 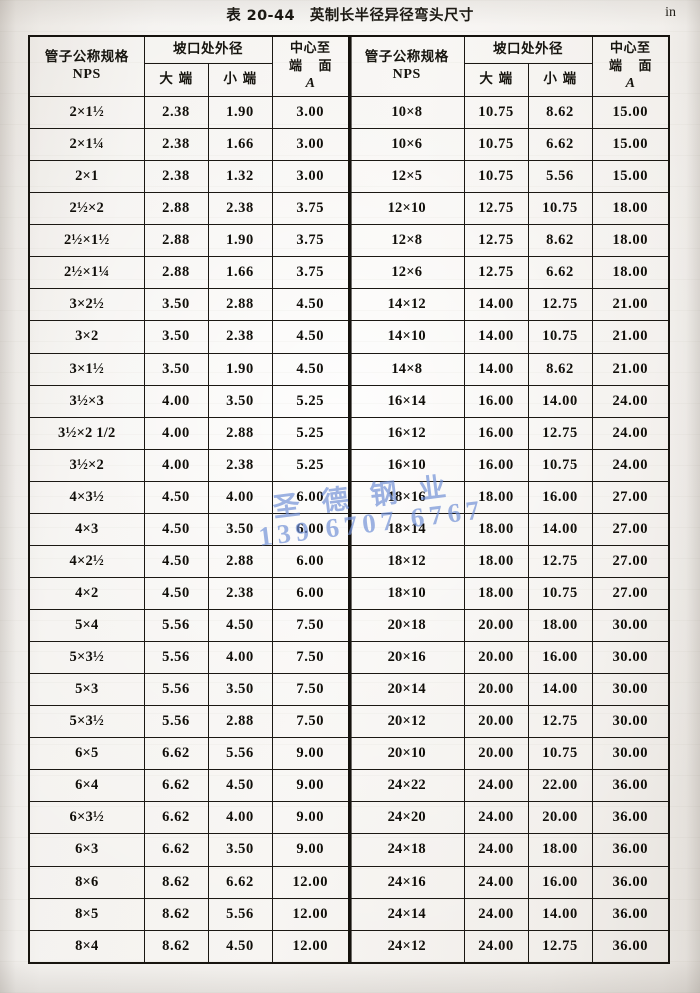 What do you see at coordinates (560, 241) in the screenshot?
I see `cell-right-small: 8.62` at bounding box center [560, 241].